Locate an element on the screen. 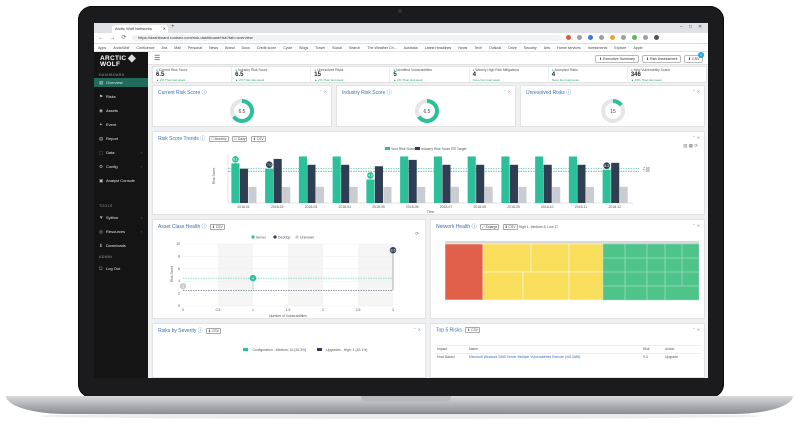 Image resolution: width=799 pixels, height=446 pixels. risk-assessment-button: ⬇ Risk Assessment is located at coordinates (662, 59).